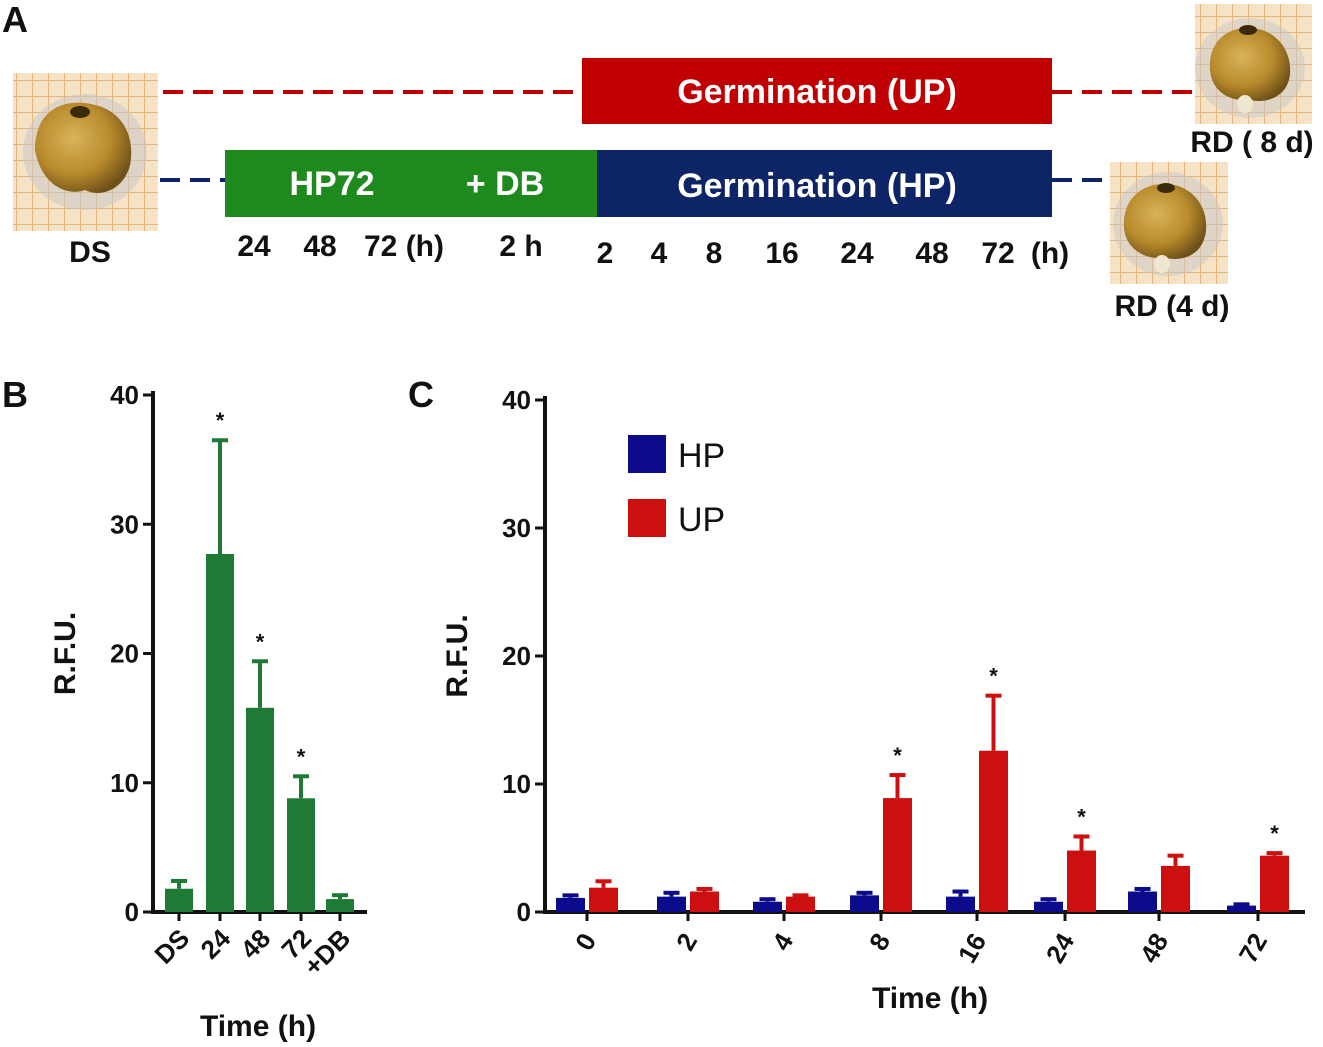  I want to click on x-tick-label: 8, so click(879, 942).